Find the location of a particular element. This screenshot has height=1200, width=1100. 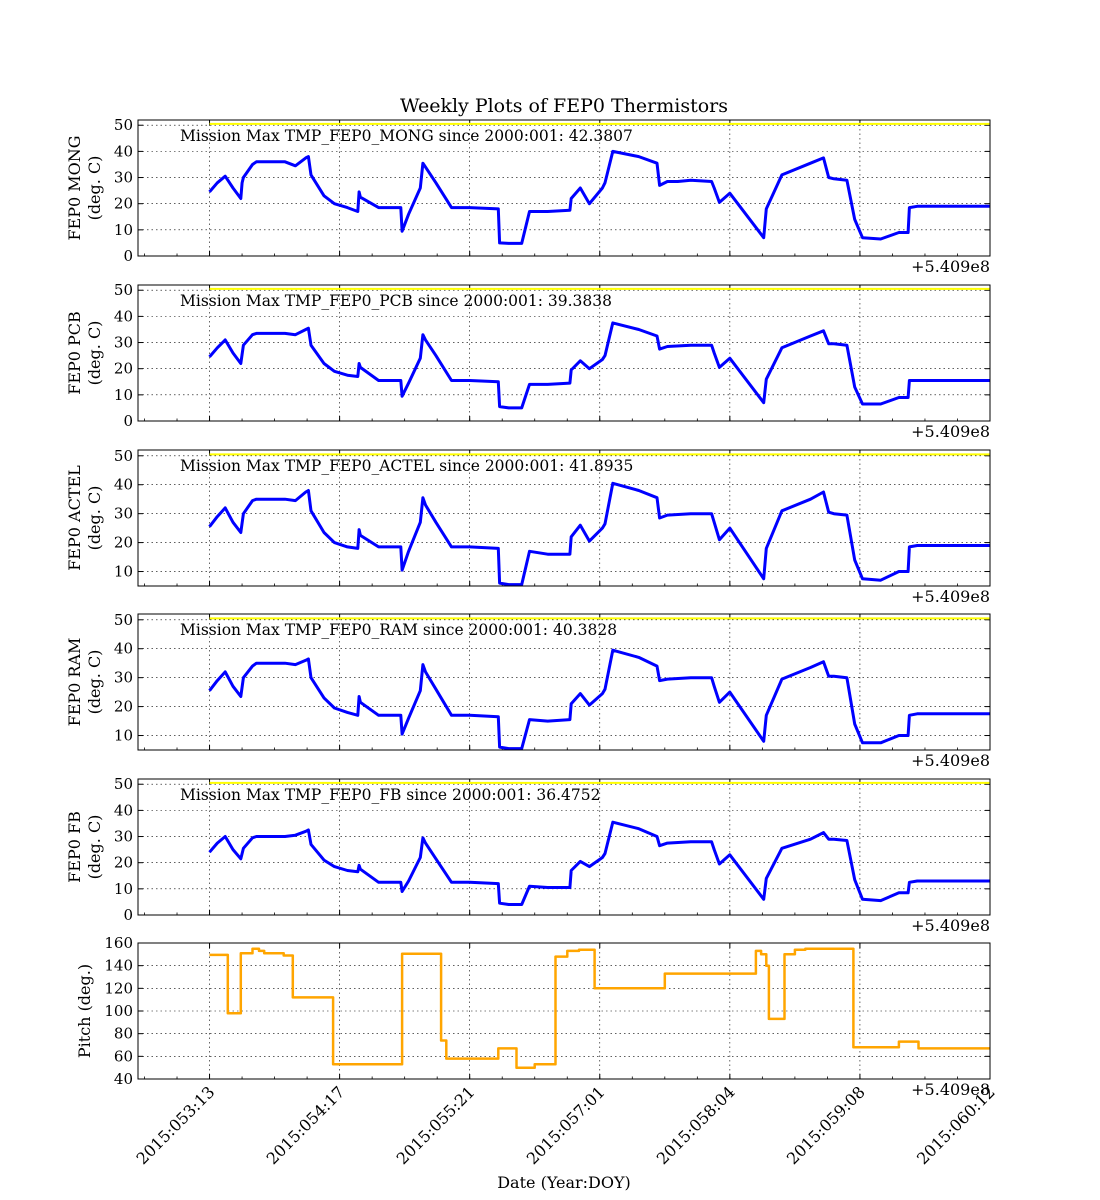

panel-5: 40 60 80 100 120 140 160 Pitch (deg.) +5.409e8 is located at coordinates (533, 1016).